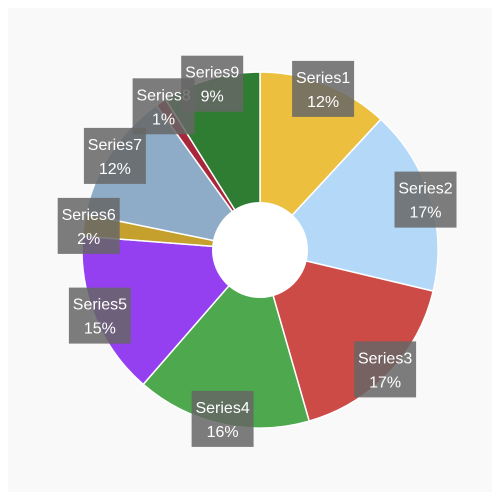 Image resolution: width=500 pixels, height=500 pixels. What do you see at coordinates (88, 239) in the screenshot?
I see `data-label-percent: 2%` at bounding box center [88, 239].